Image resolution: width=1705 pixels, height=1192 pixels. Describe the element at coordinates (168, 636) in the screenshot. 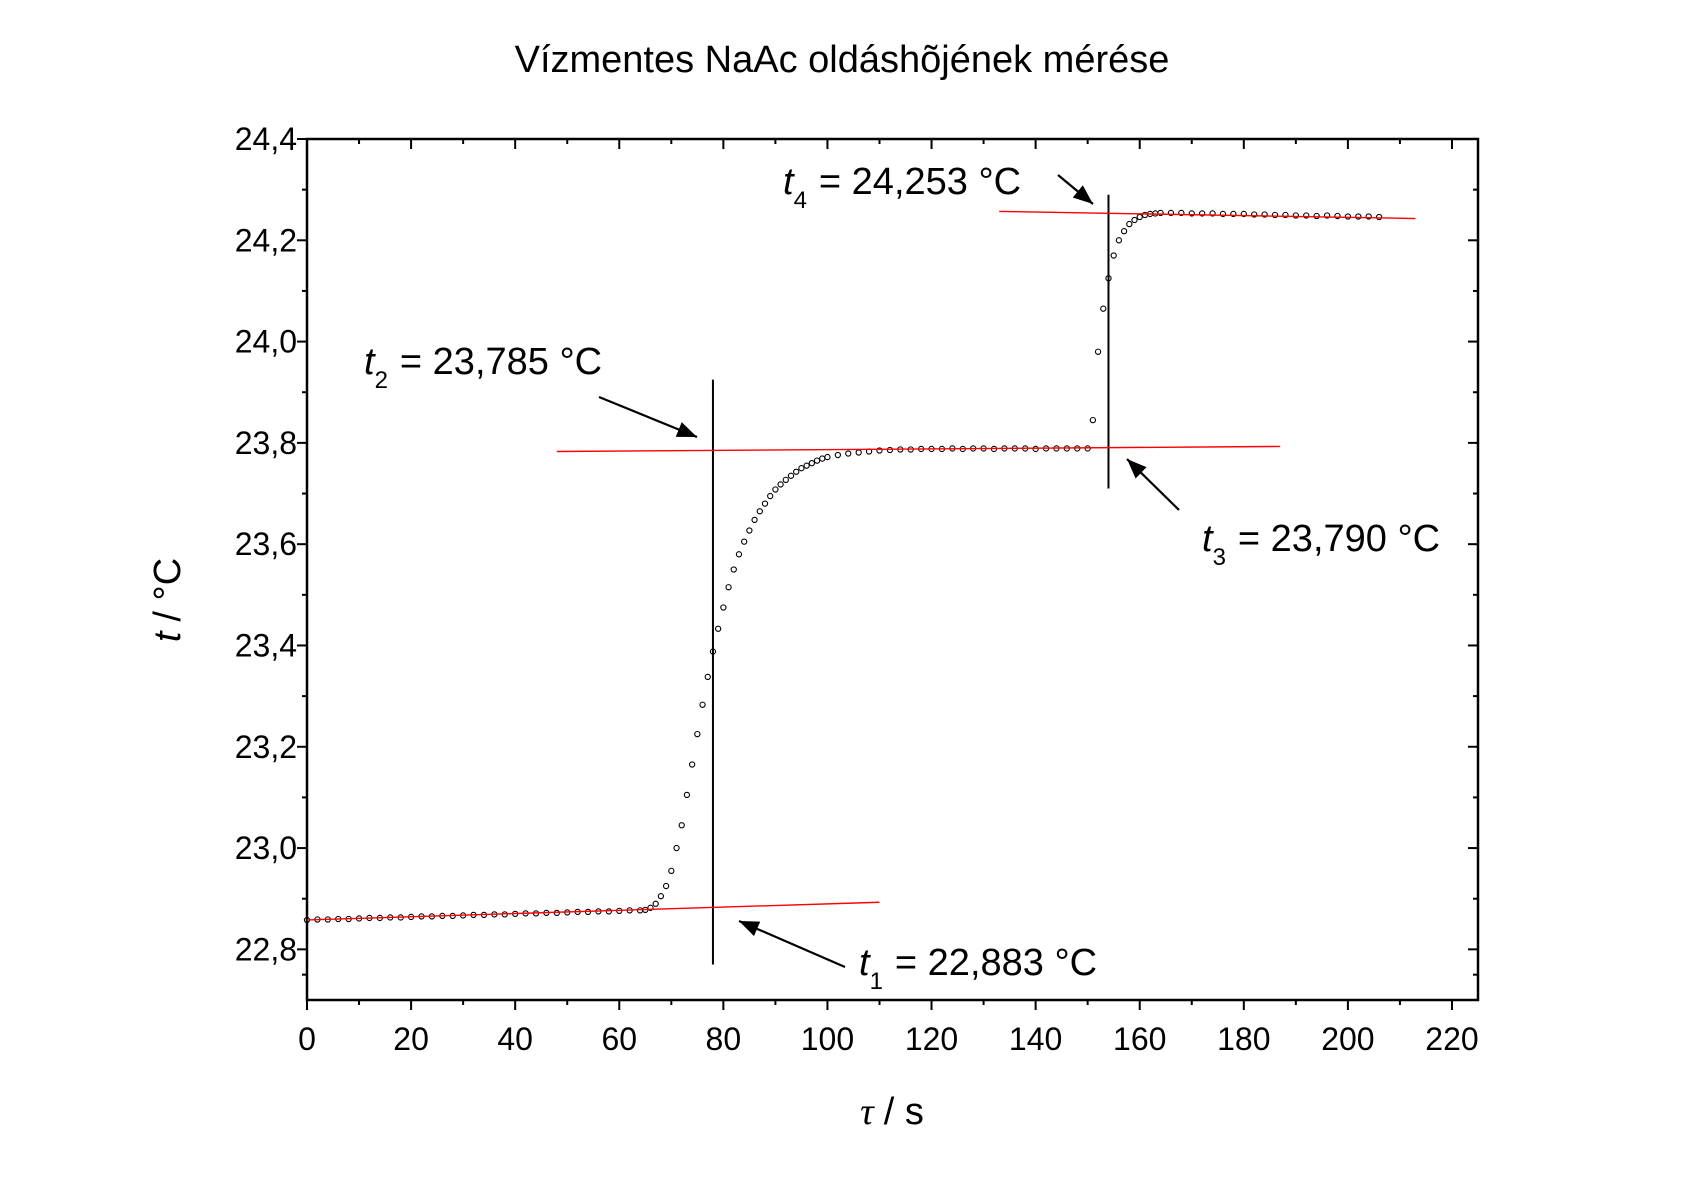

I see `y-label-symbol: t` at that location.